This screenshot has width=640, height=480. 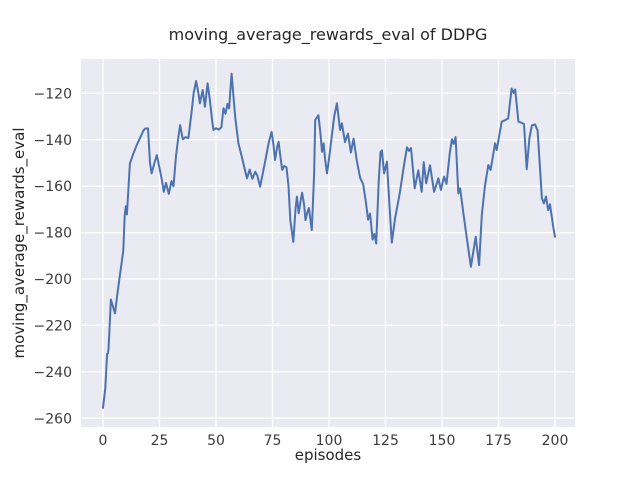 What do you see at coordinates (53, 141) in the screenshot?
I see `y-tick-label: −140` at bounding box center [53, 141].